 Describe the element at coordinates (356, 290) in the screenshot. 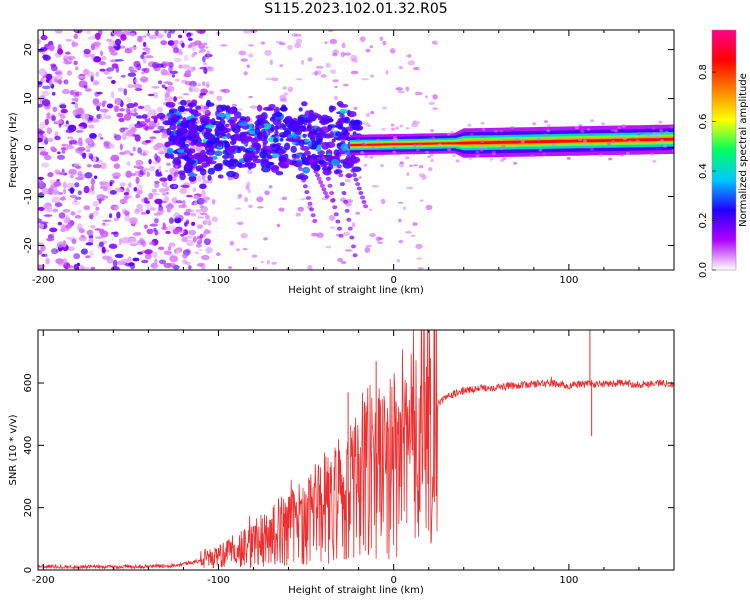

I see `spectrogram-xlabel: Height of straight line (km)` at that location.